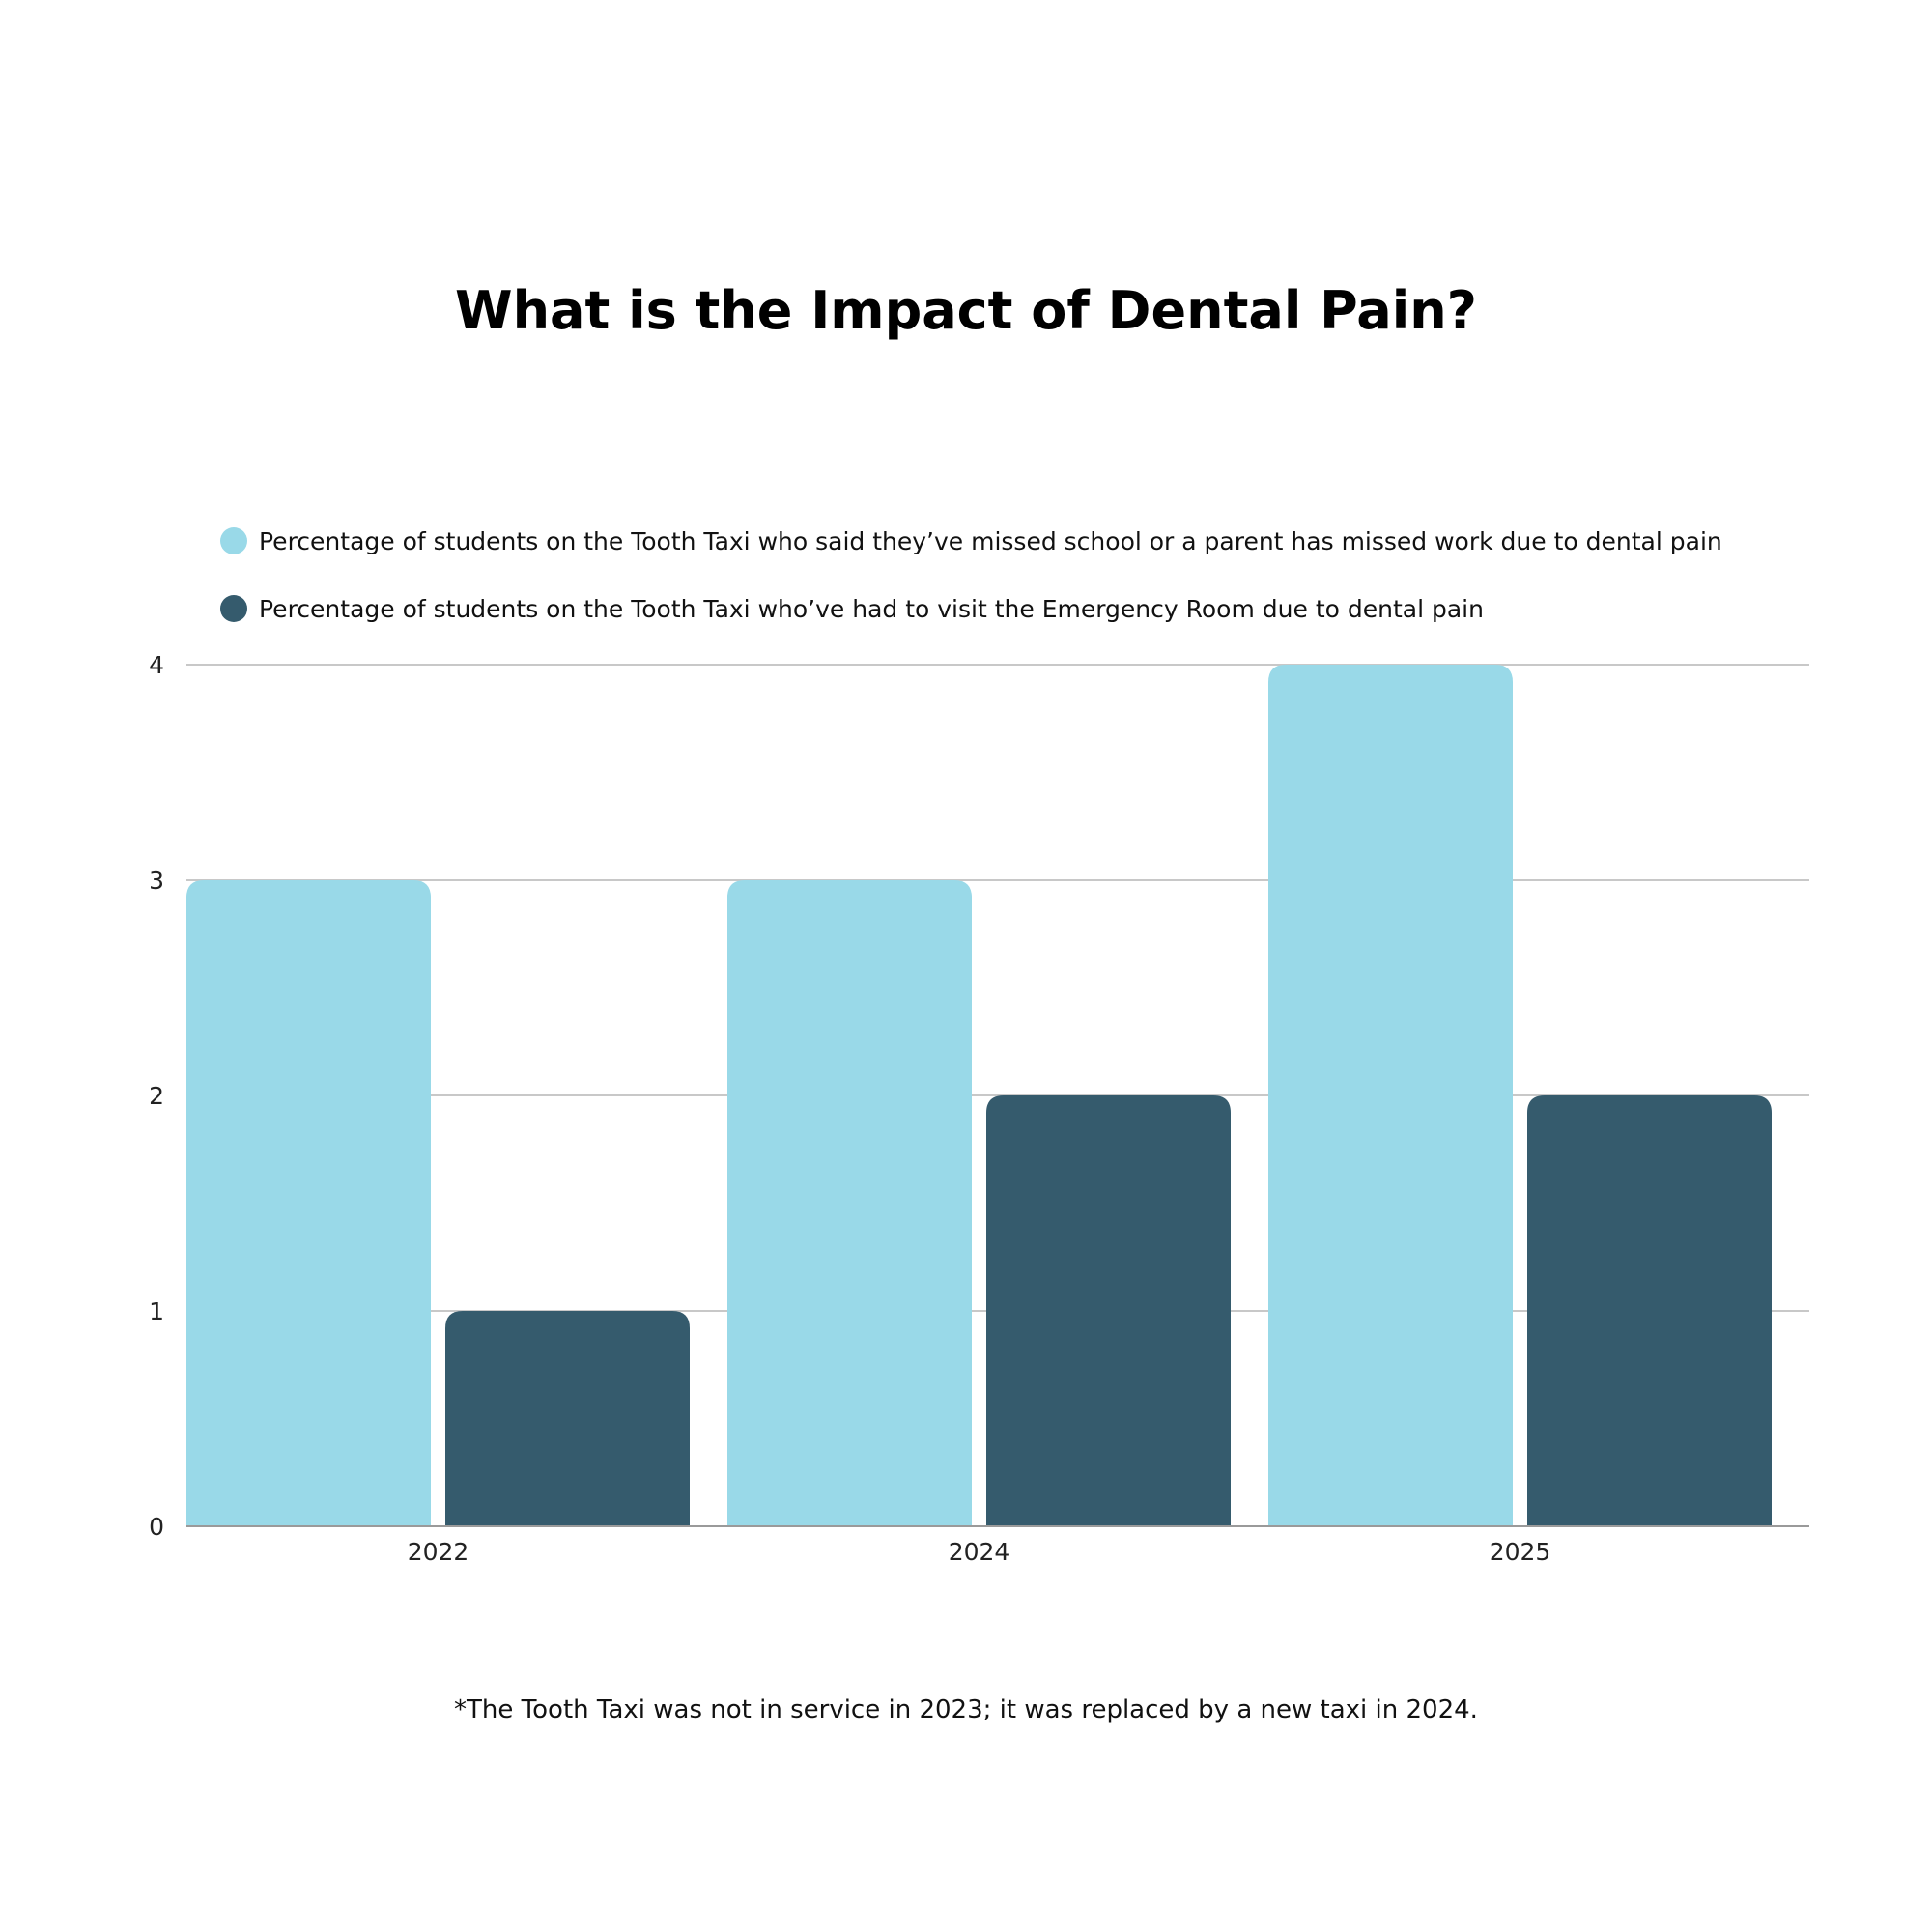  What do you see at coordinates (156, 1096) in the screenshot?
I see `y-tick-label-2: 2` at bounding box center [156, 1096].